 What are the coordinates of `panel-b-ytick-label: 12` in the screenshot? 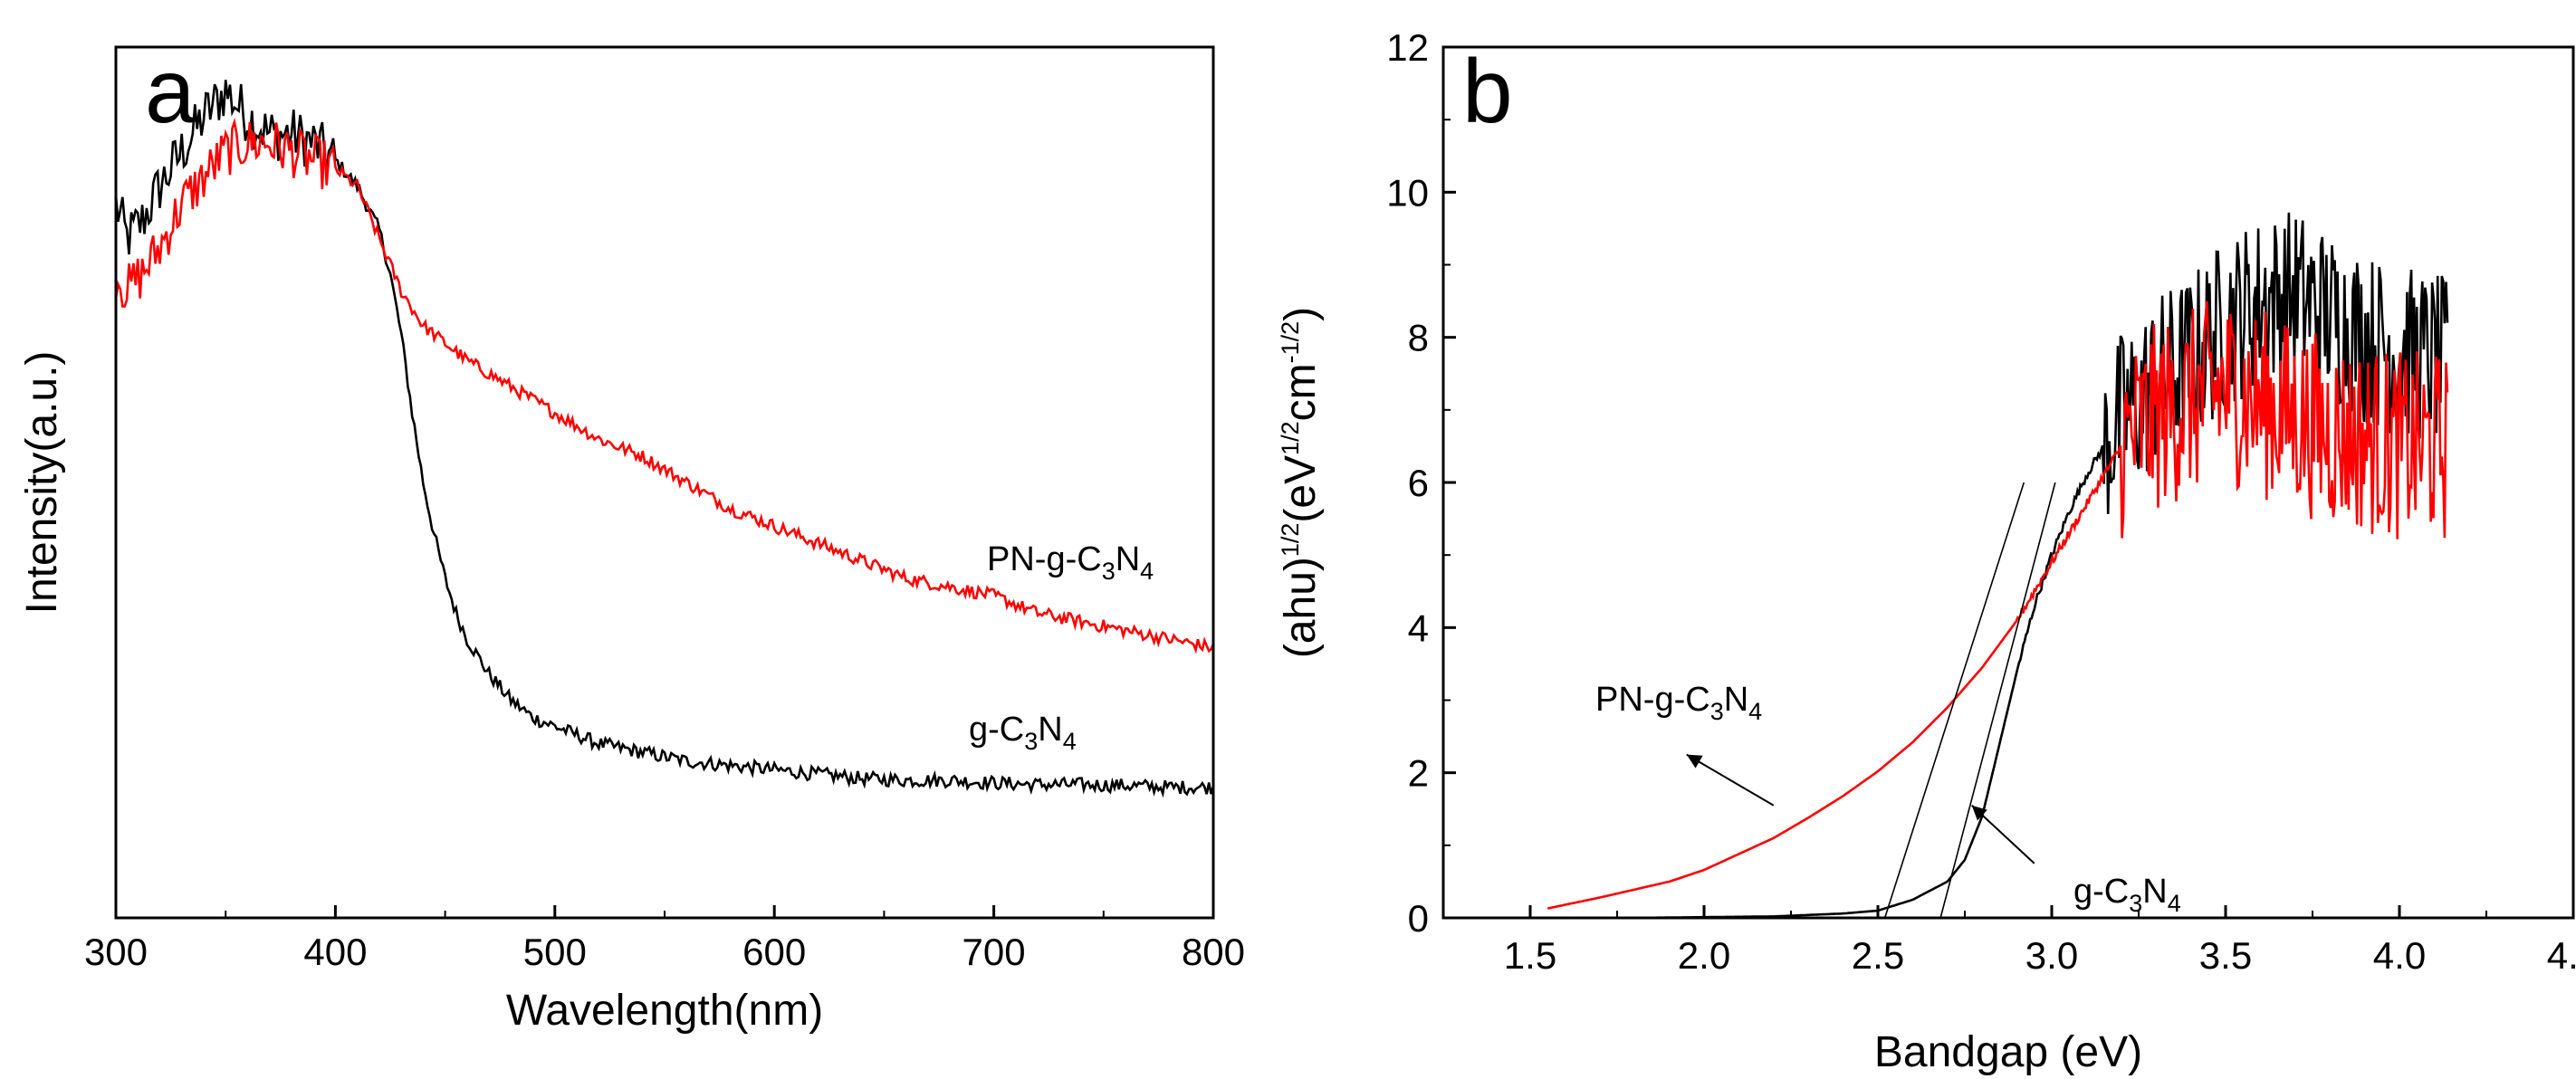 It's located at (1407, 47).